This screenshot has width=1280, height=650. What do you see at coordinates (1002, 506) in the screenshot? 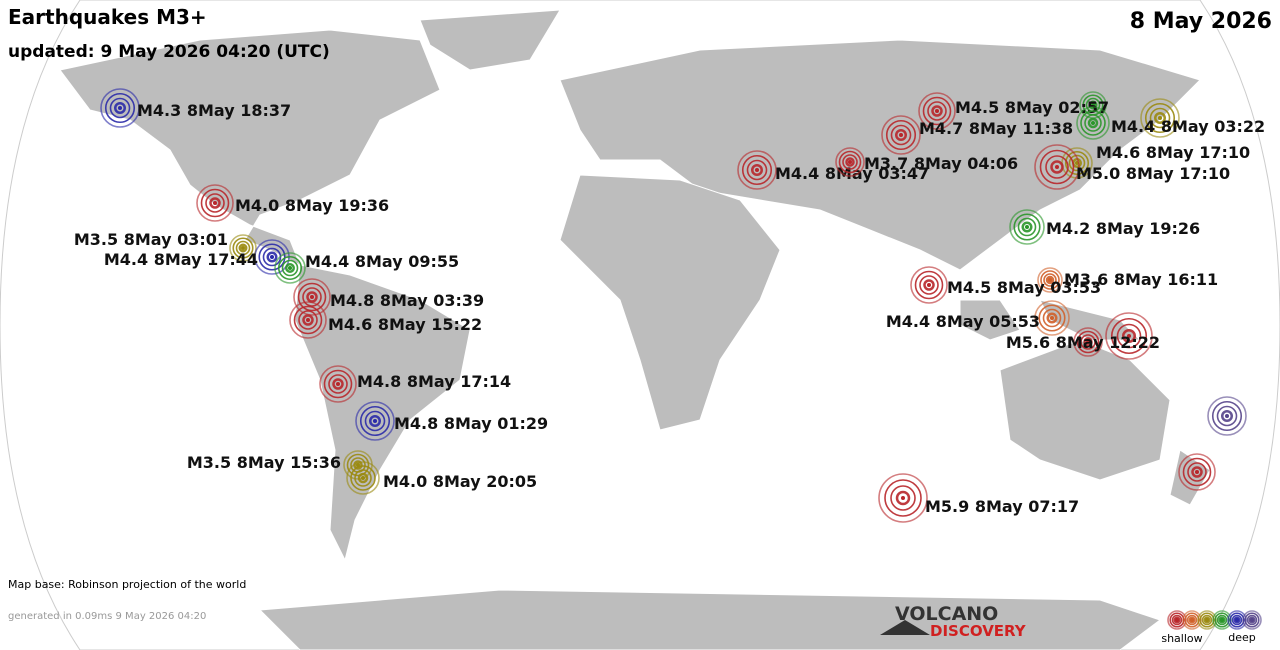
I see `quake-label: M5.9 8May 07:17` at bounding box center [1002, 506].